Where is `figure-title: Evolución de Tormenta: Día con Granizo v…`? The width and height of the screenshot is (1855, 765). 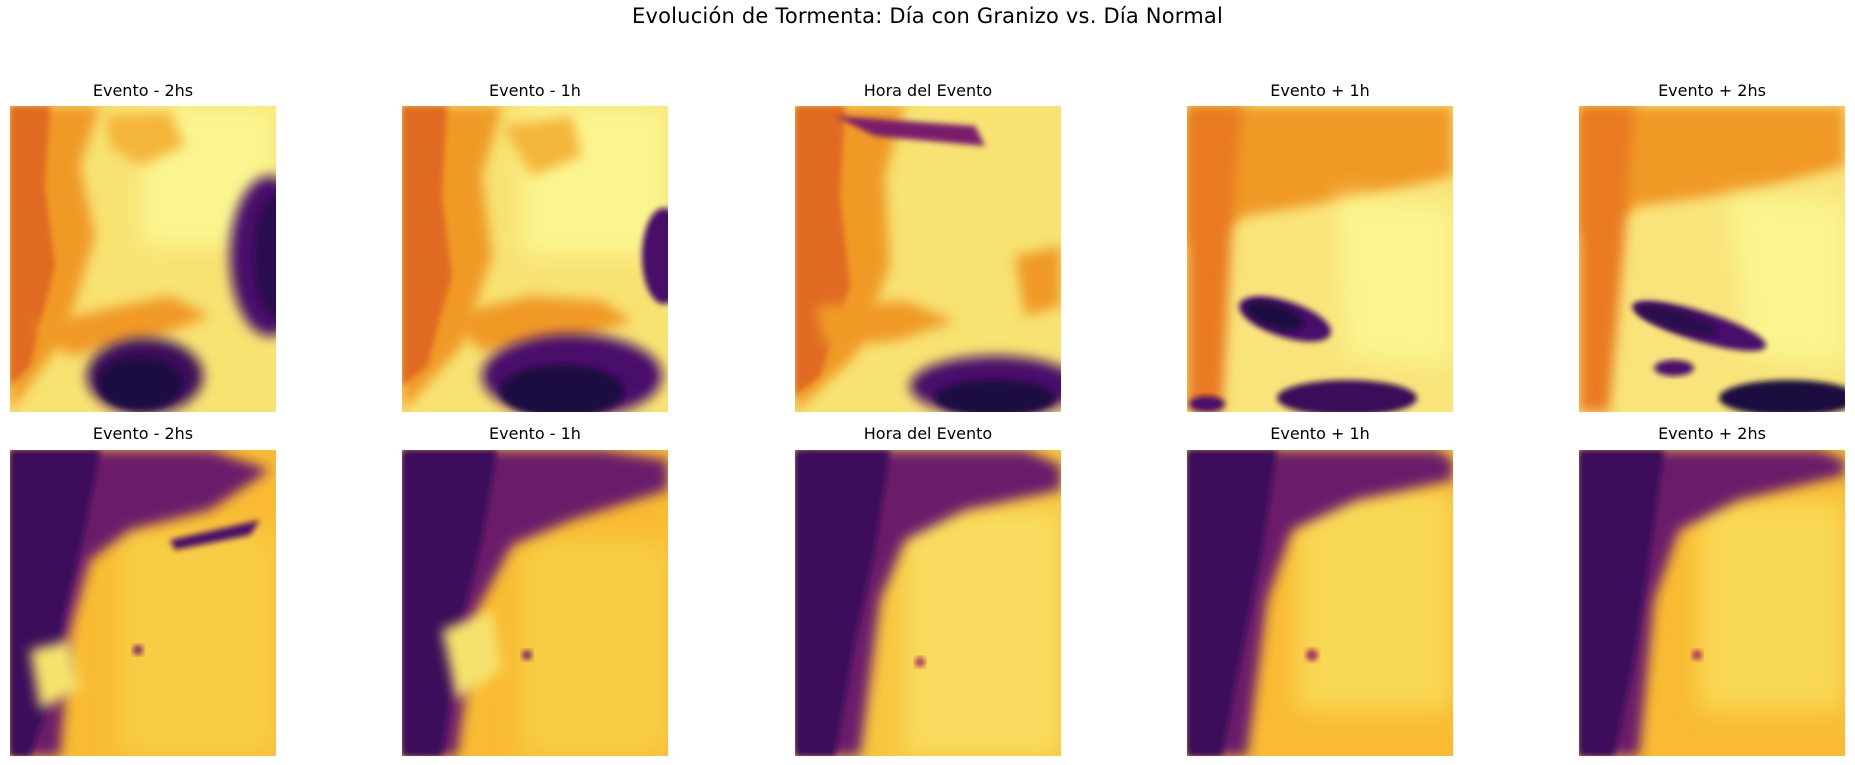 figure-title: Evolución de Tormenta: Día con Granizo v… is located at coordinates (927, 16).